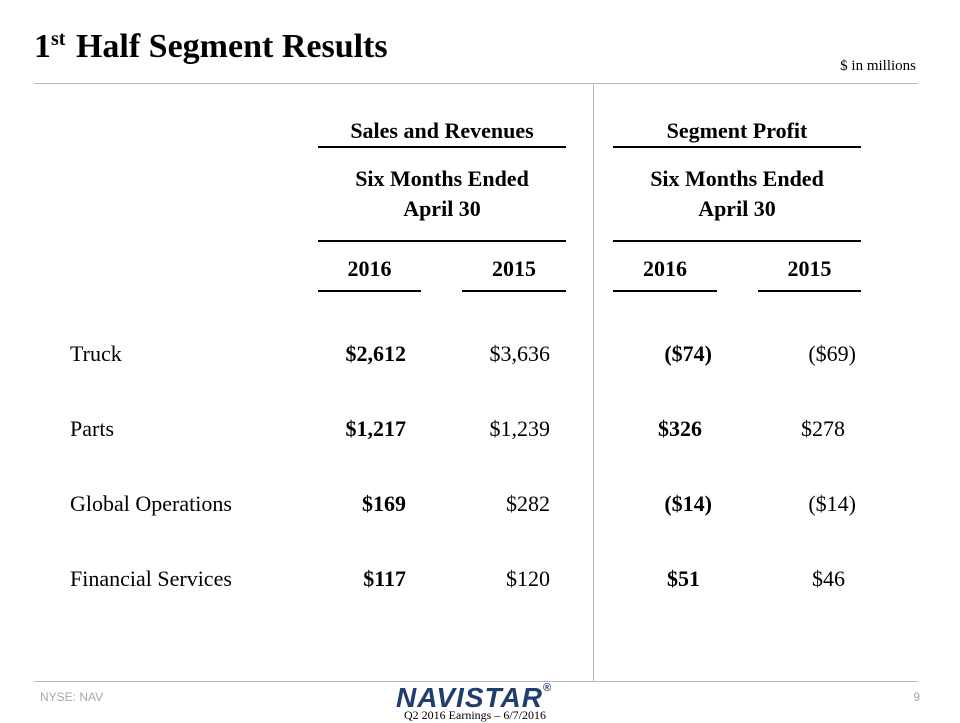 This screenshot has width=960, height=723. Describe the element at coordinates (469, 697) in the screenshot. I see `logo-wordmark: NAVISTAR` at that location.